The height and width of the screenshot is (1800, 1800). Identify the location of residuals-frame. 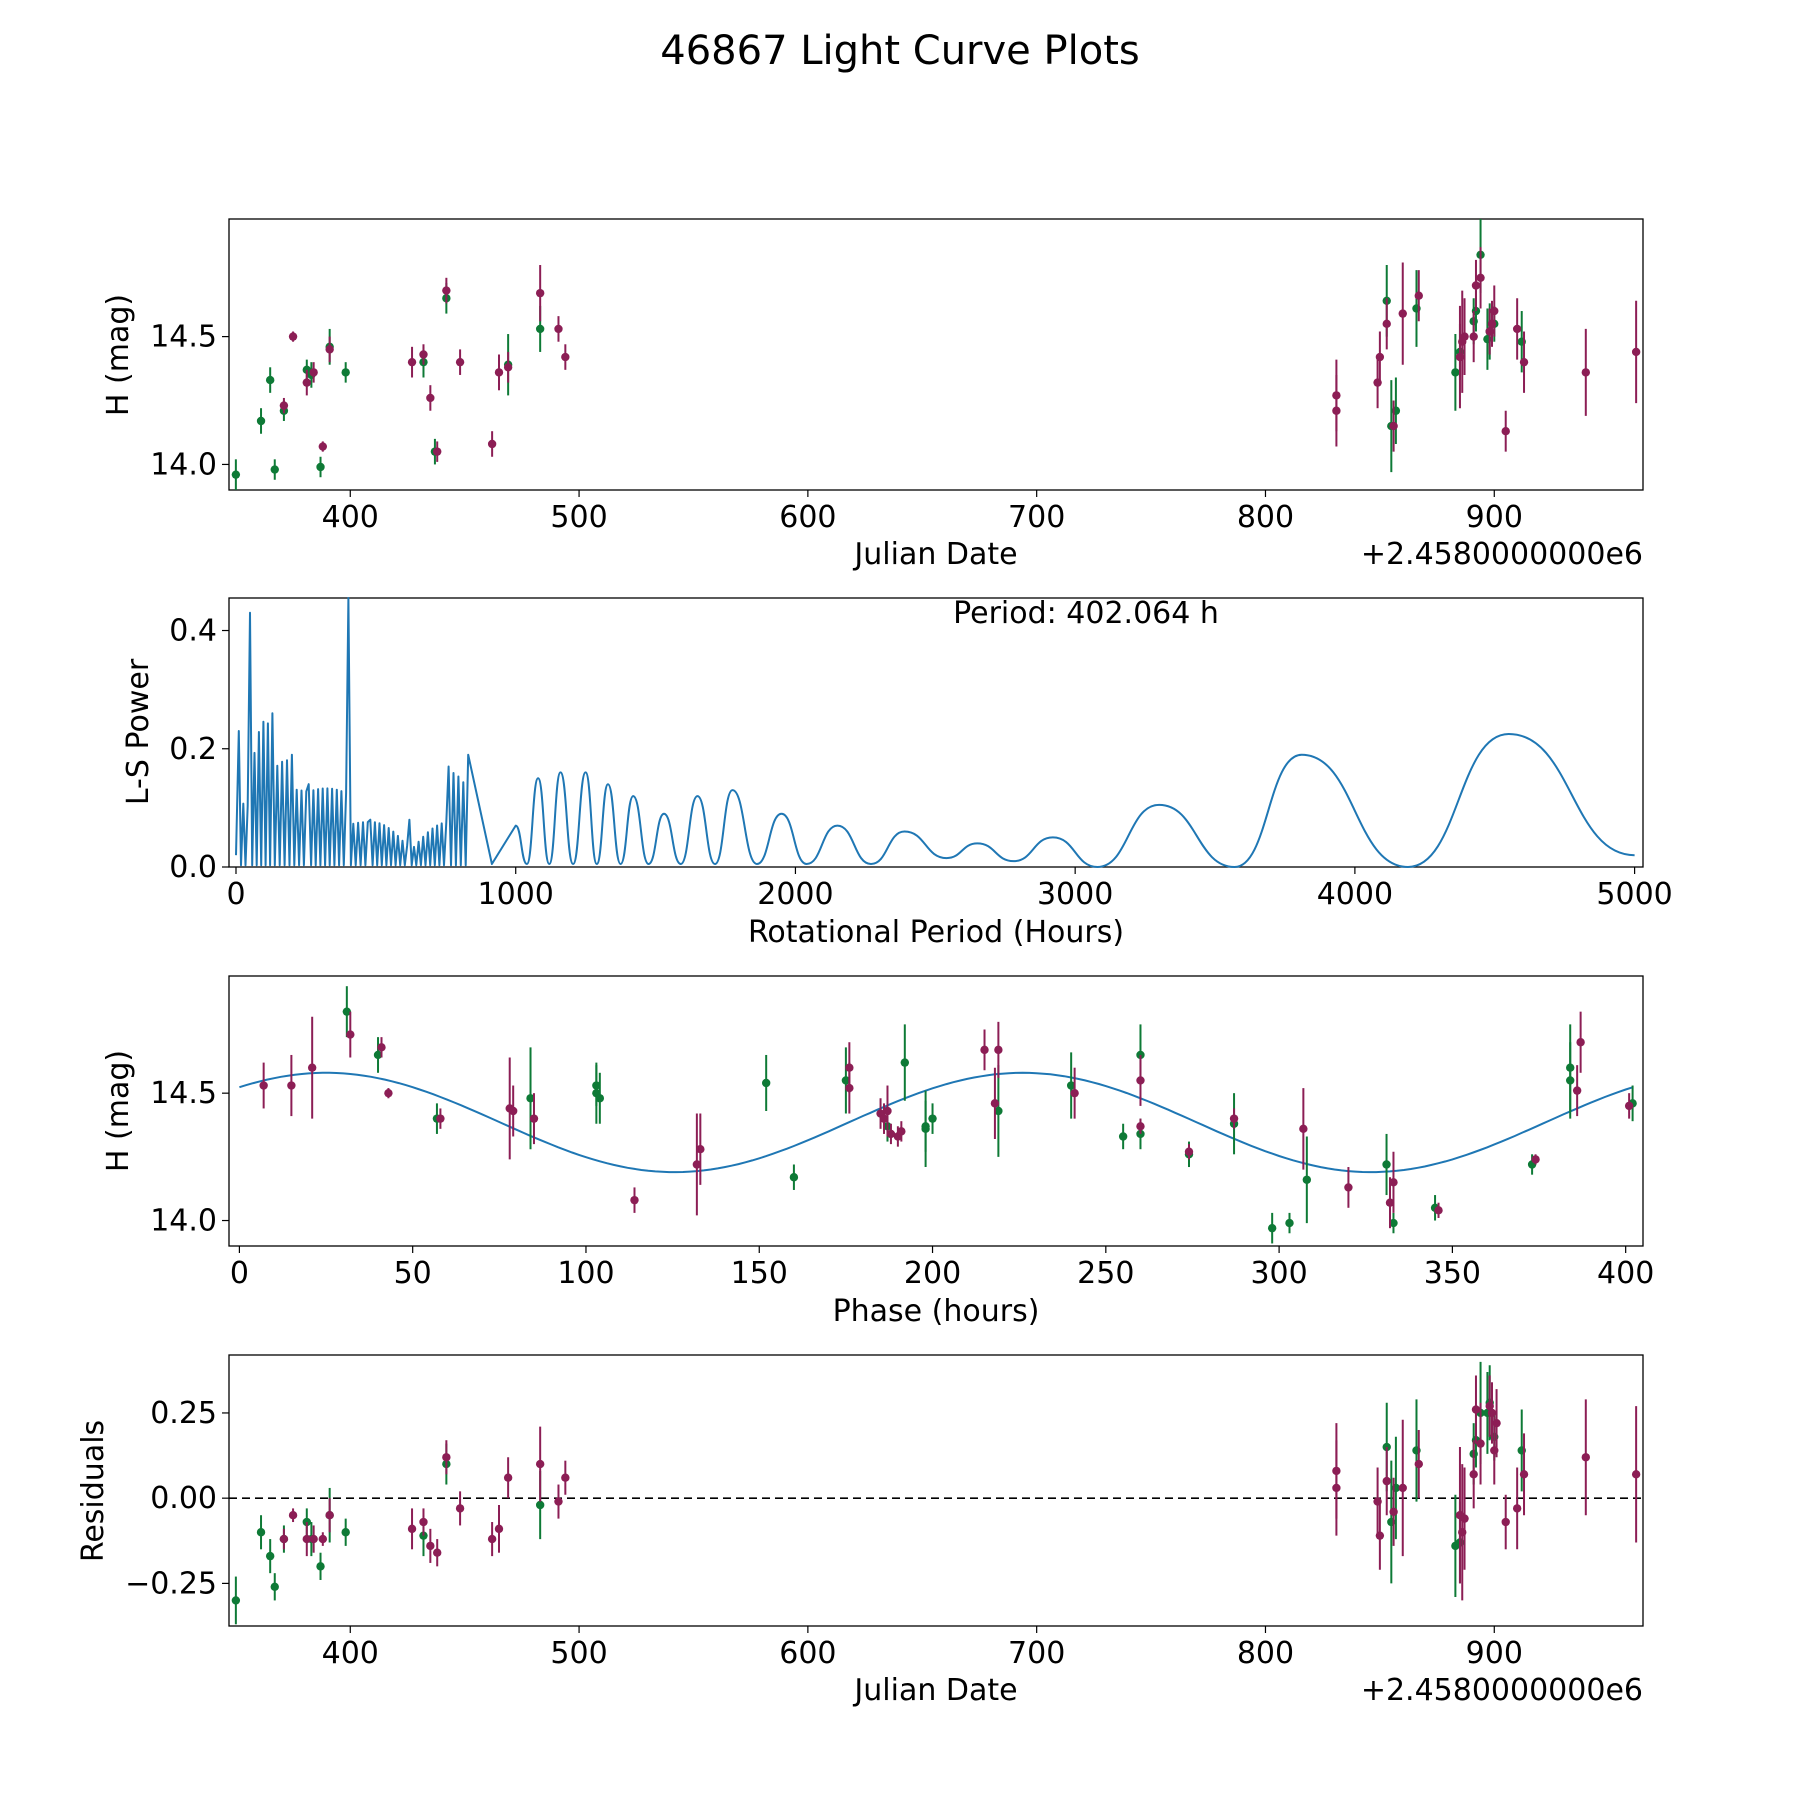
(936, 1490).